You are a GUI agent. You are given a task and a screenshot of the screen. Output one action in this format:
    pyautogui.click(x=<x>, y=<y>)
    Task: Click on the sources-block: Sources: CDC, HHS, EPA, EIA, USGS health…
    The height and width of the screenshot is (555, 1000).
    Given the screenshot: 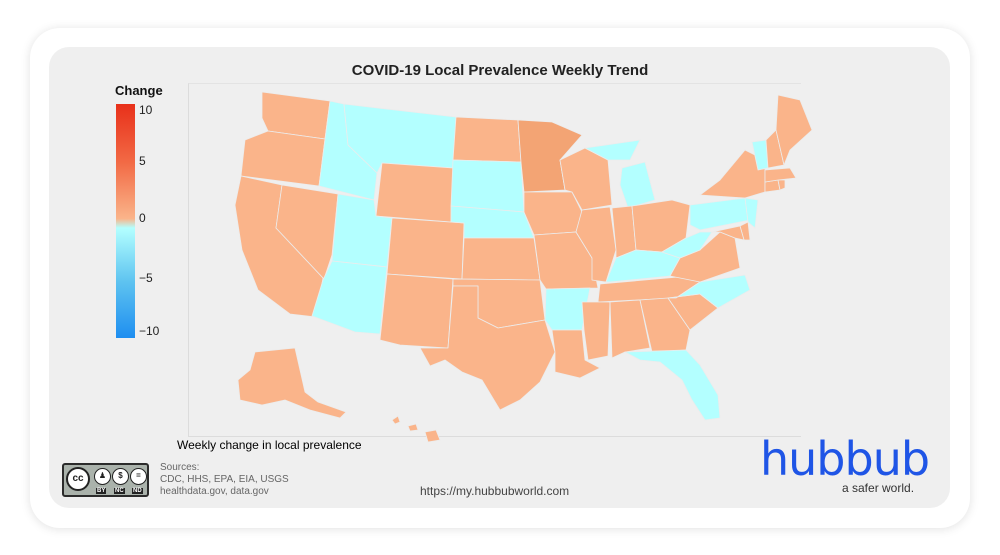 What is the action you would take?
    pyautogui.click(x=224, y=480)
    